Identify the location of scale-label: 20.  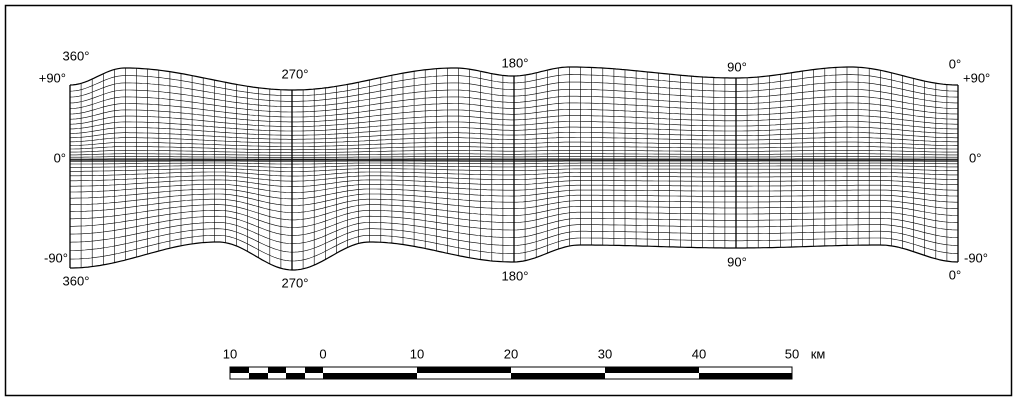
(511, 353).